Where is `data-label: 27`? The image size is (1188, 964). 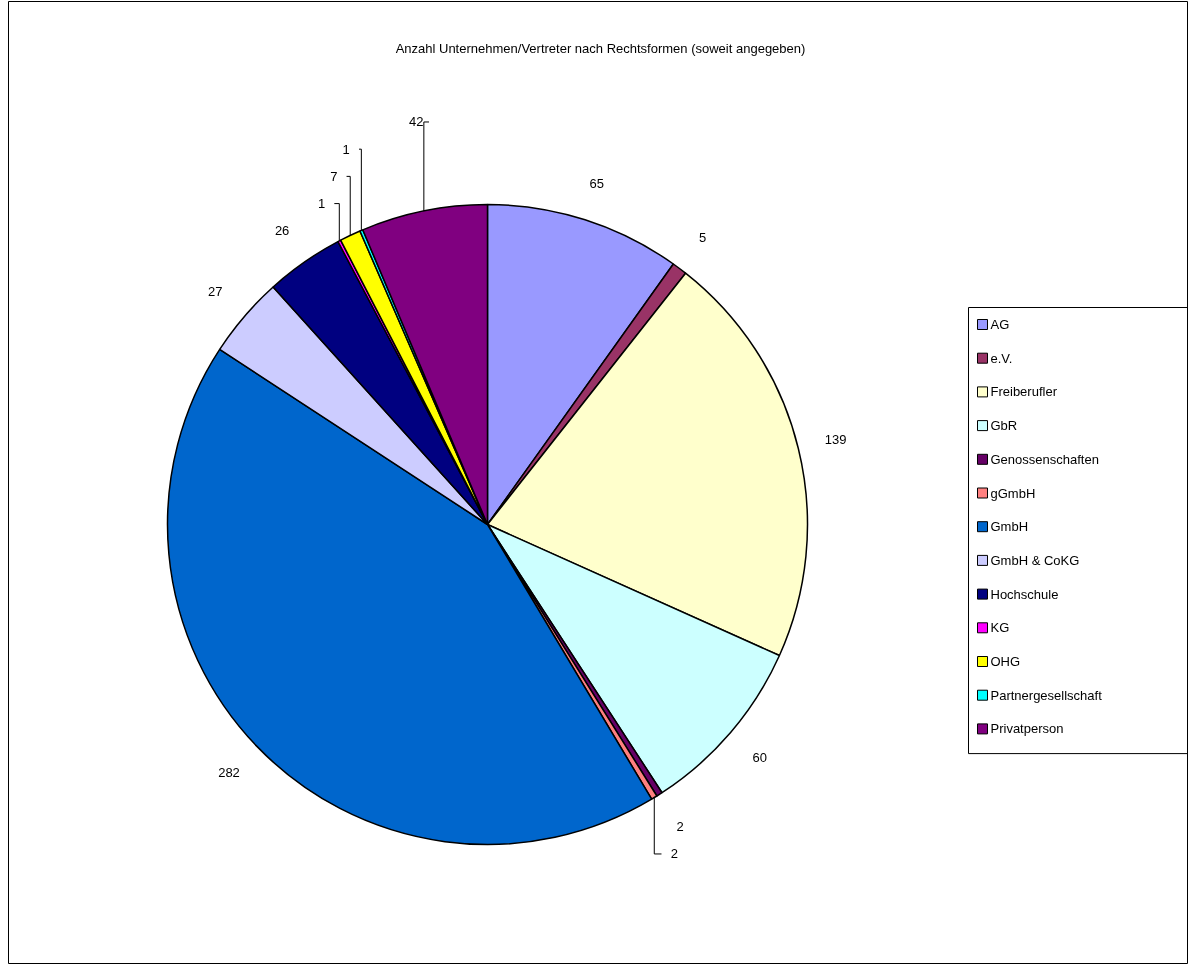
data-label: 27 is located at coordinates (215, 291).